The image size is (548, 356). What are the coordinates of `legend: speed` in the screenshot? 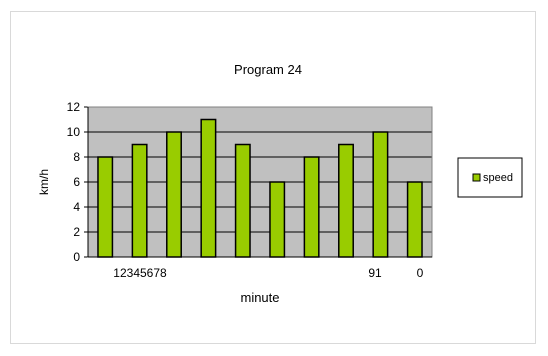 It's located at (490, 177).